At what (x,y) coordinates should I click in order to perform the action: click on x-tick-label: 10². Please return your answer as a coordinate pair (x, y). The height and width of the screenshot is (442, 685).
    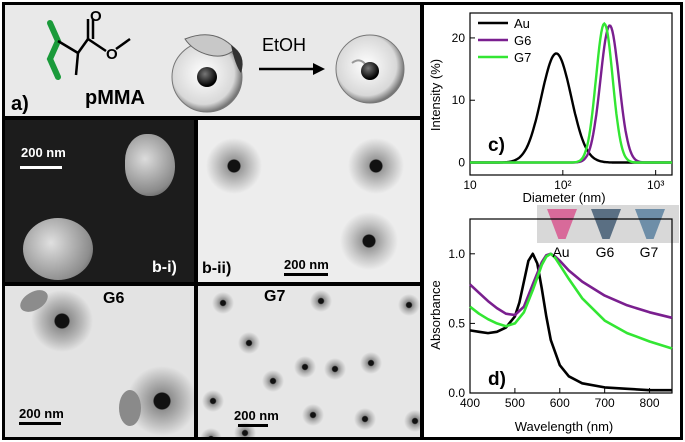
    Looking at the image, I should click on (562, 185).